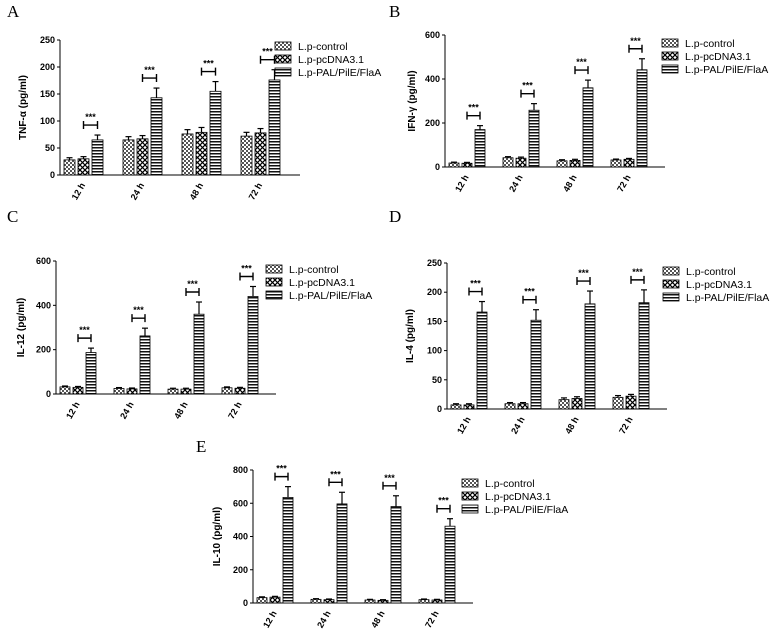 The width and height of the screenshot is (778, 631). I want to click on y-tick-label: 800, so click(240, 470).